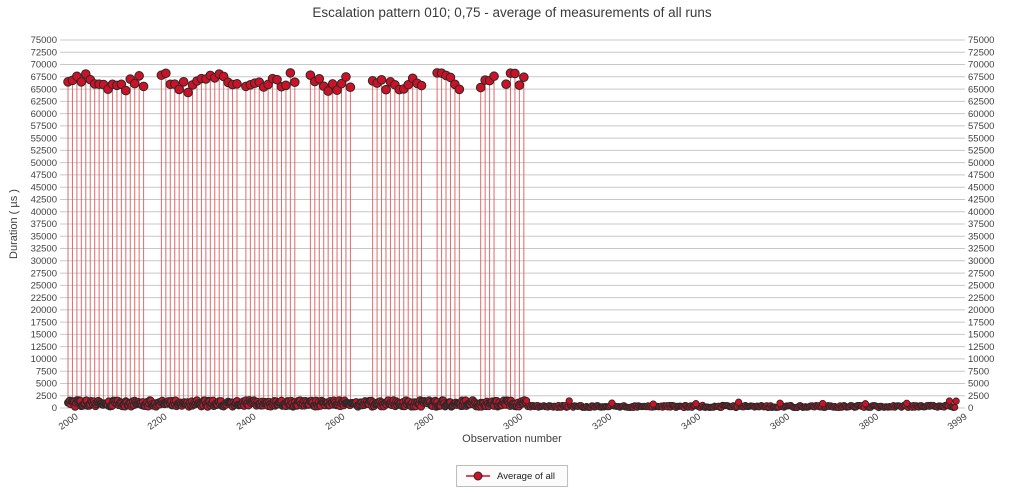 This screenshot has width=1024, height=493. I want to click on x-axis-title: Observation number, so click(512, 439).